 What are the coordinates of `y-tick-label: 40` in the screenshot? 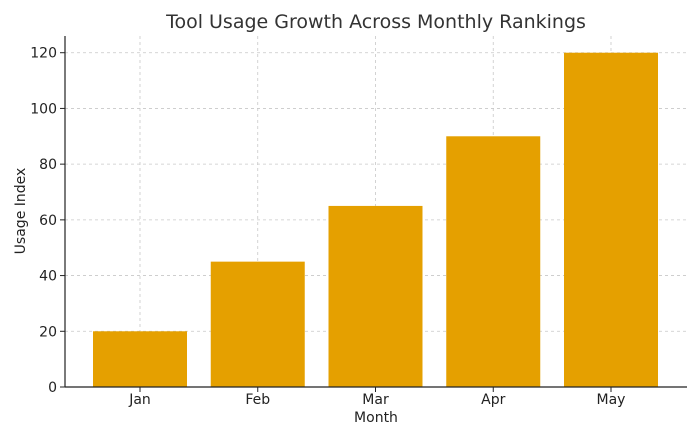 It's located at (48, 277).